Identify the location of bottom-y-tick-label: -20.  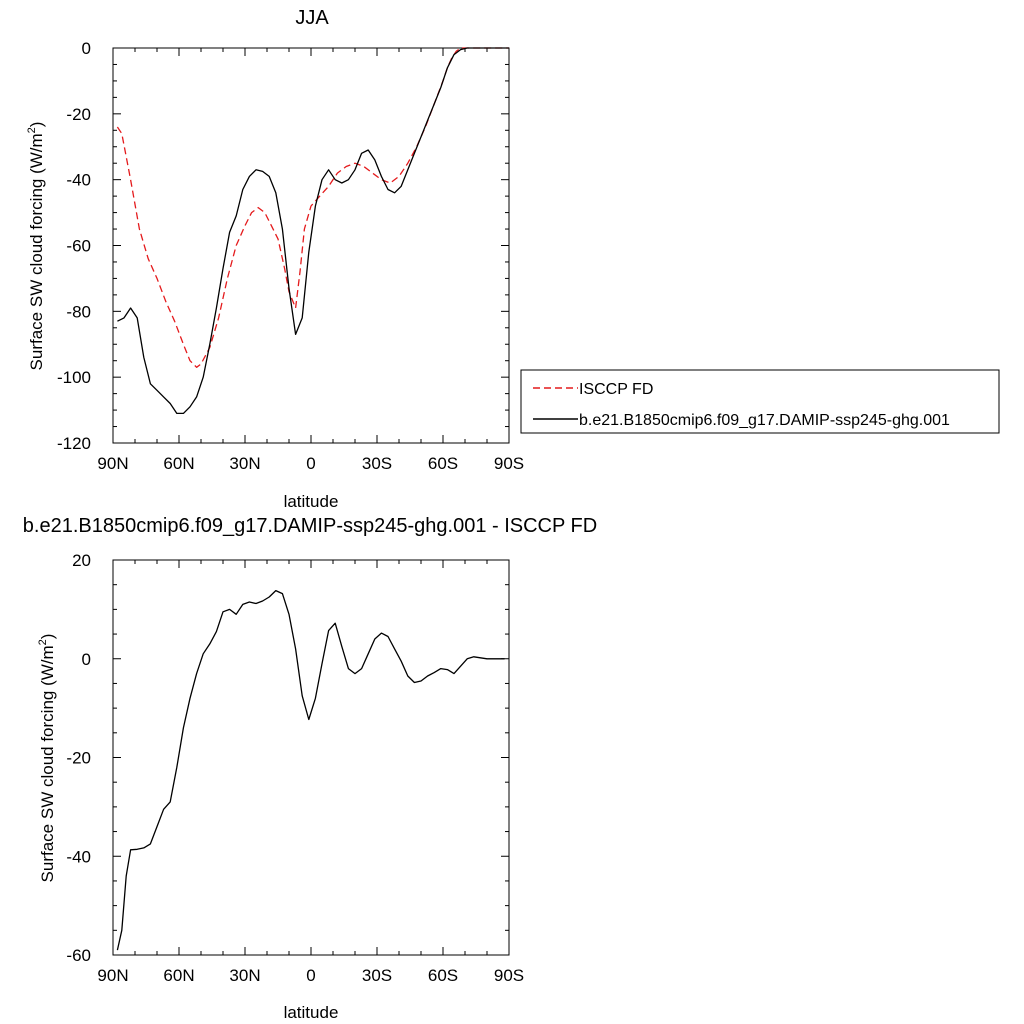
(78, 758).